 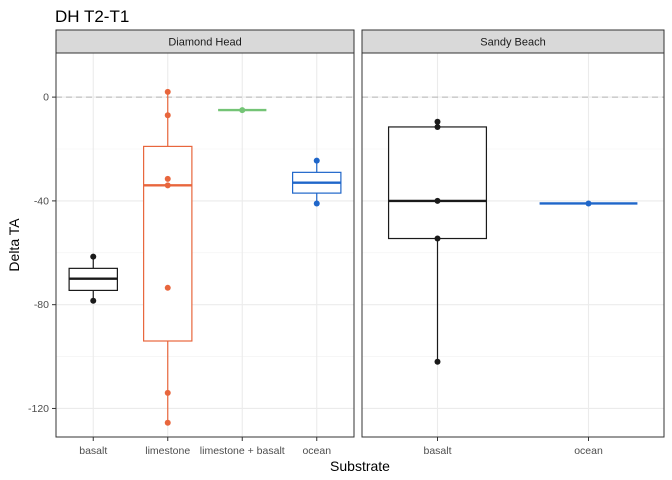 I want to click on x-axis-title: Substrate, so click(x=360, y=466).